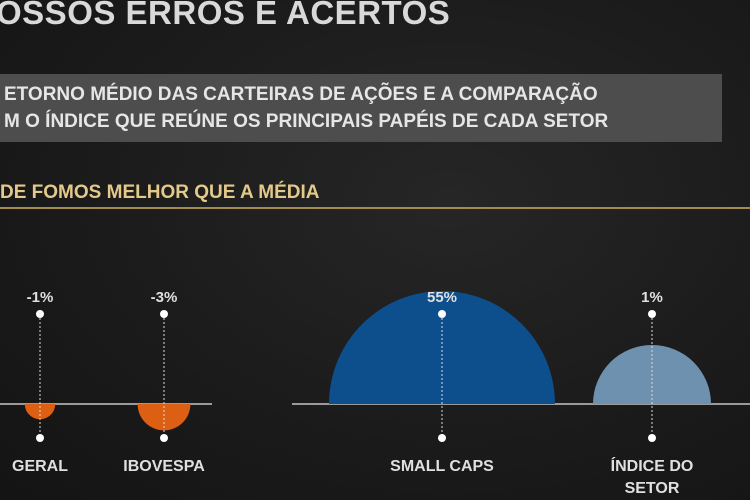  What do you see at coordinates (40, 297) in the screenshot?
I see `value-label-geral: -1%` at bounding box center [40, 297].